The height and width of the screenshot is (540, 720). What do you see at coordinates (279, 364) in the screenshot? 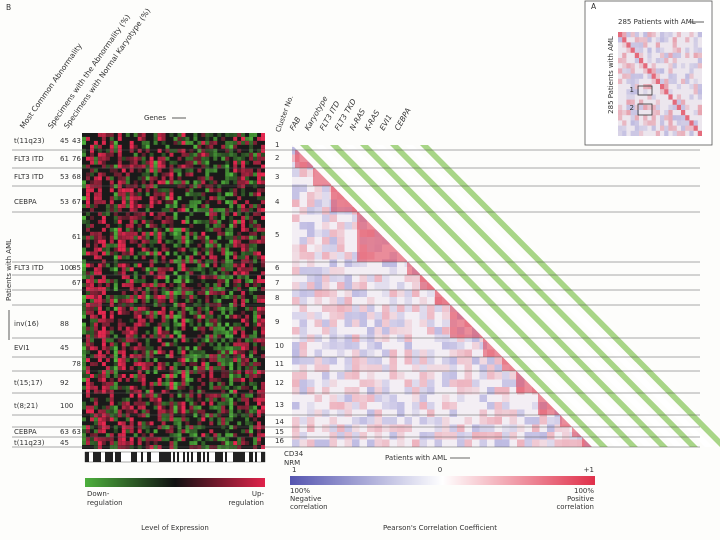
I see `cluster-number: 11` at bounding box center [279, 364].